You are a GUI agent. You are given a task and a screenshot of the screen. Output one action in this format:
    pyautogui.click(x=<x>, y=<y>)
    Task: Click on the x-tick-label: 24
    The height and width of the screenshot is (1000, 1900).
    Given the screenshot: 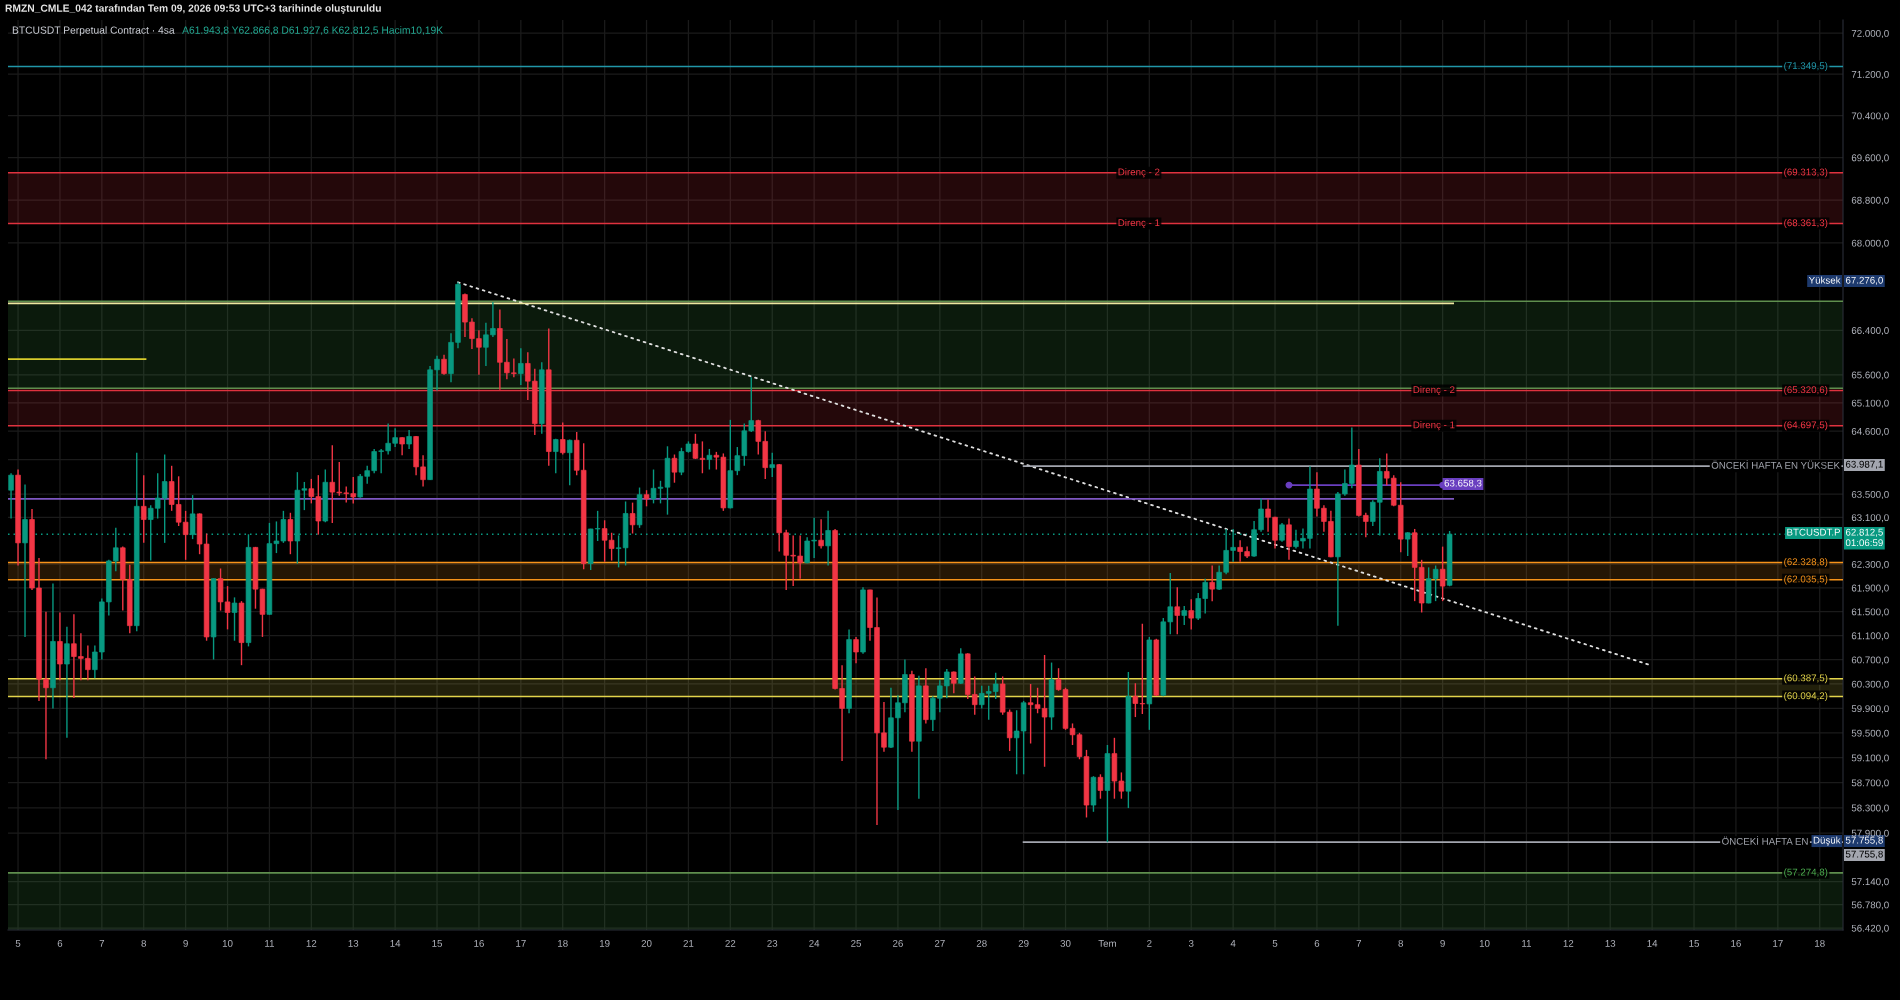 What is the action you would take?
    pyautogui.click(x=814, y=943)
    